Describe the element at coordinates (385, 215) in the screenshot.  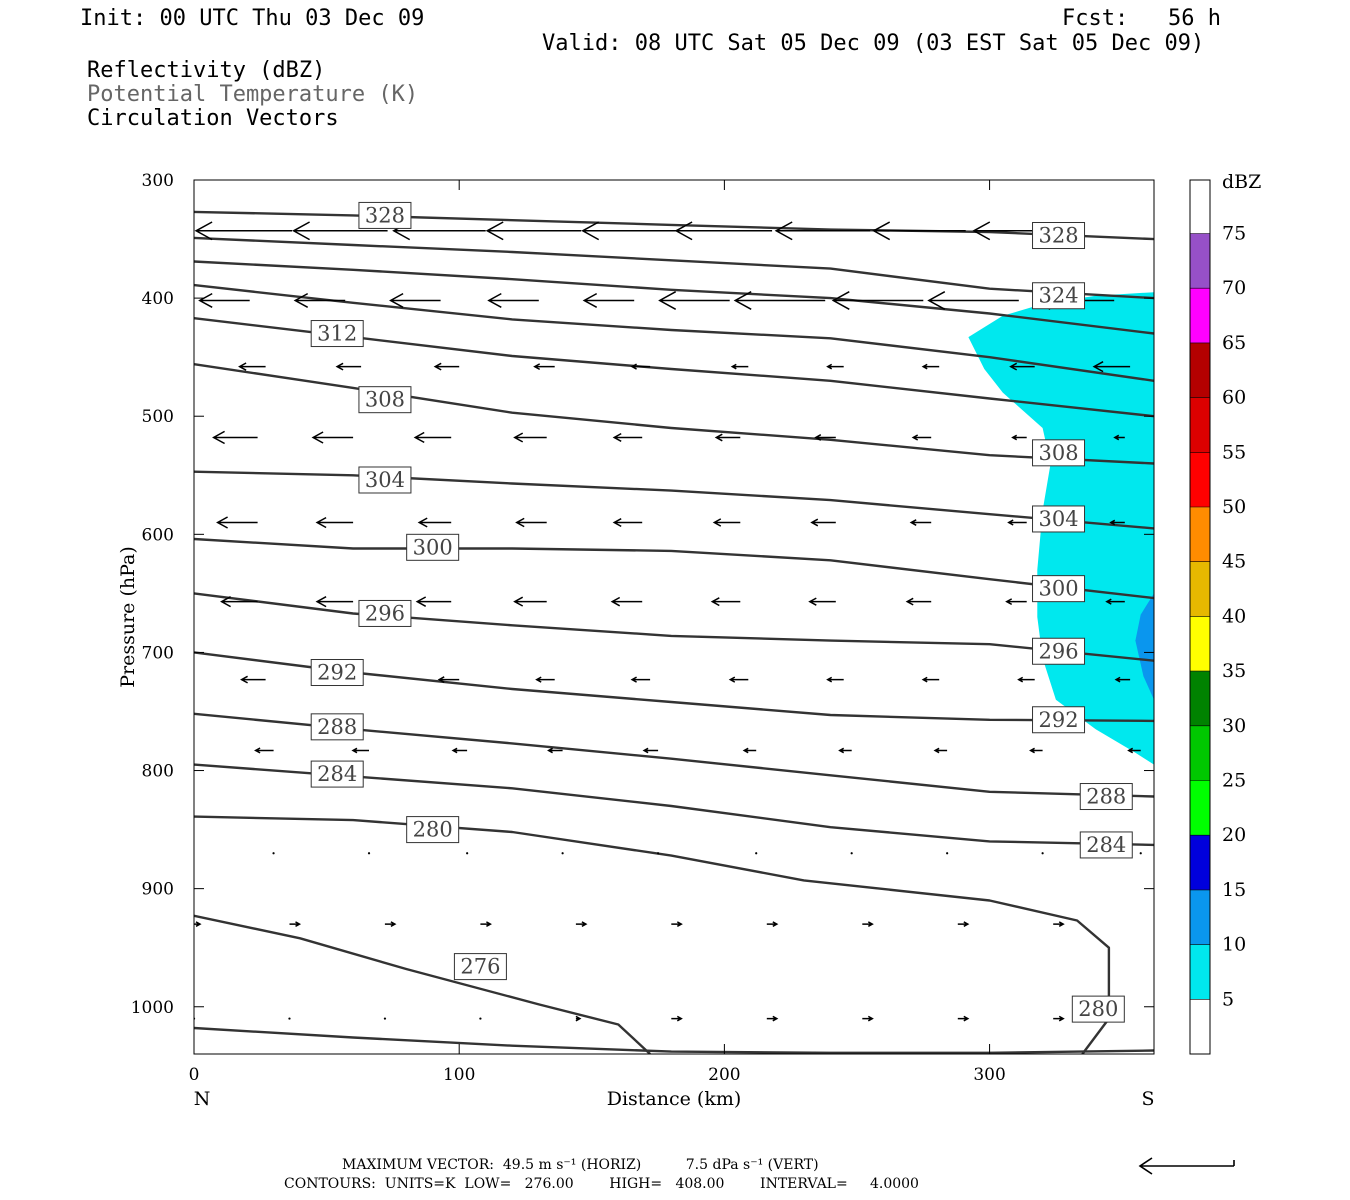
I see `svg-text: 328` at that location.